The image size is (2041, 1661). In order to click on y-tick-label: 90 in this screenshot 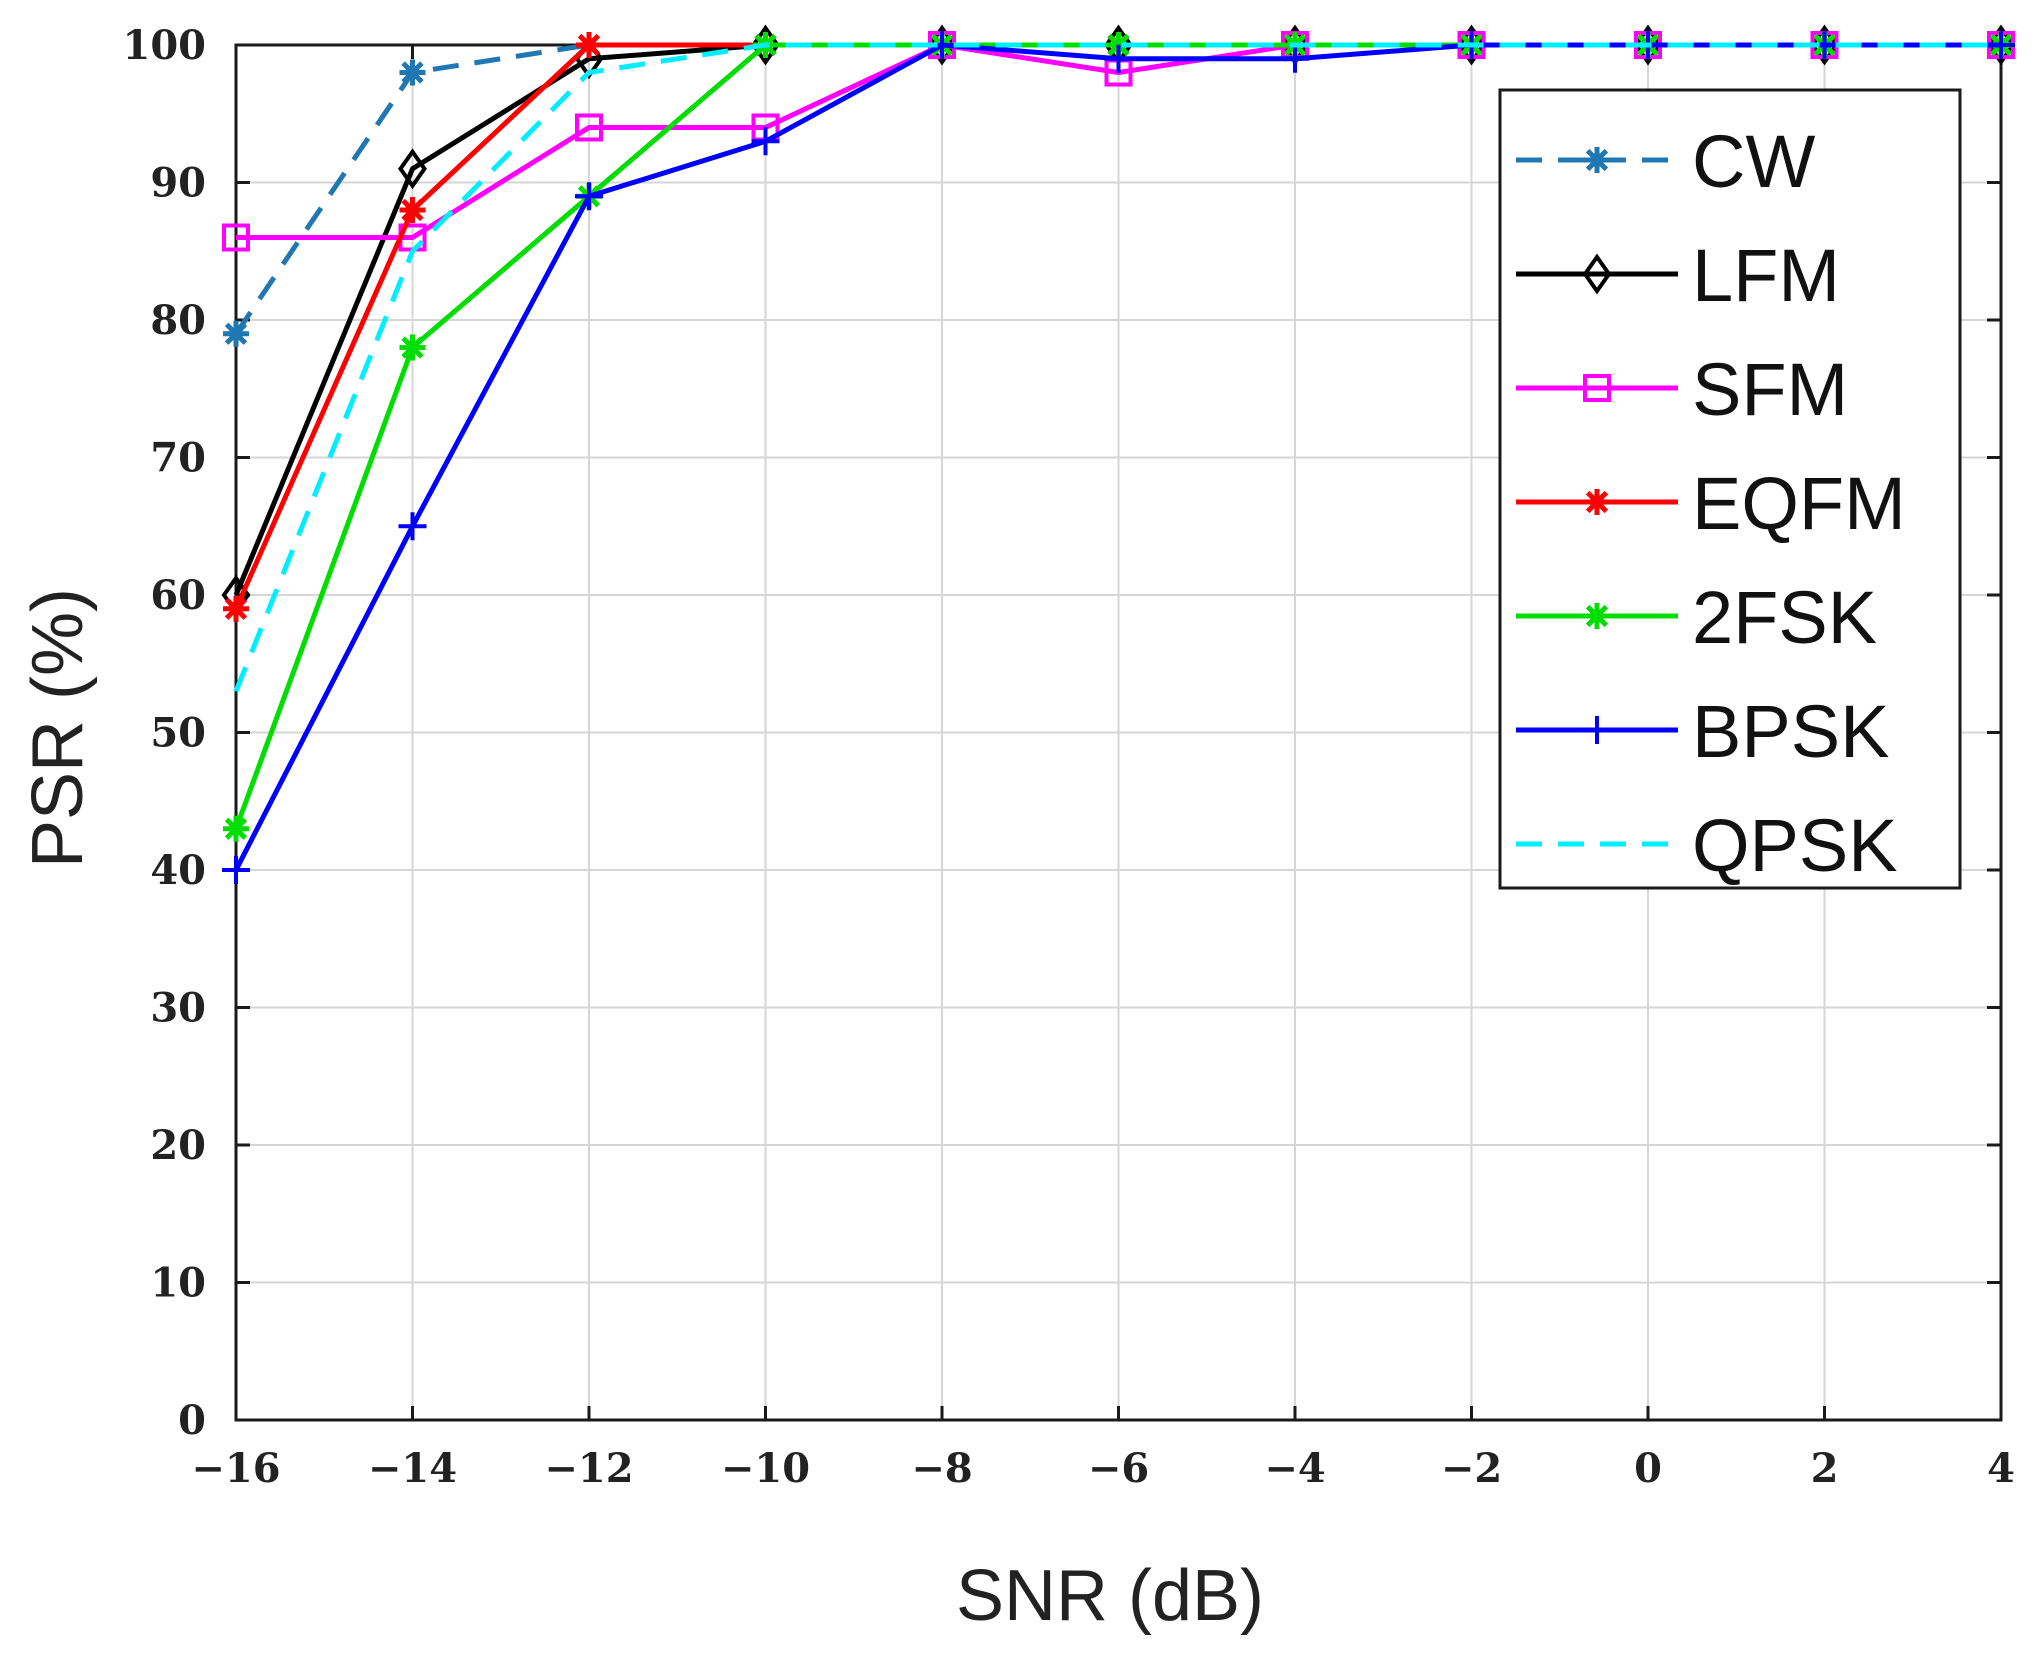, I will do `click(178, 183)`.